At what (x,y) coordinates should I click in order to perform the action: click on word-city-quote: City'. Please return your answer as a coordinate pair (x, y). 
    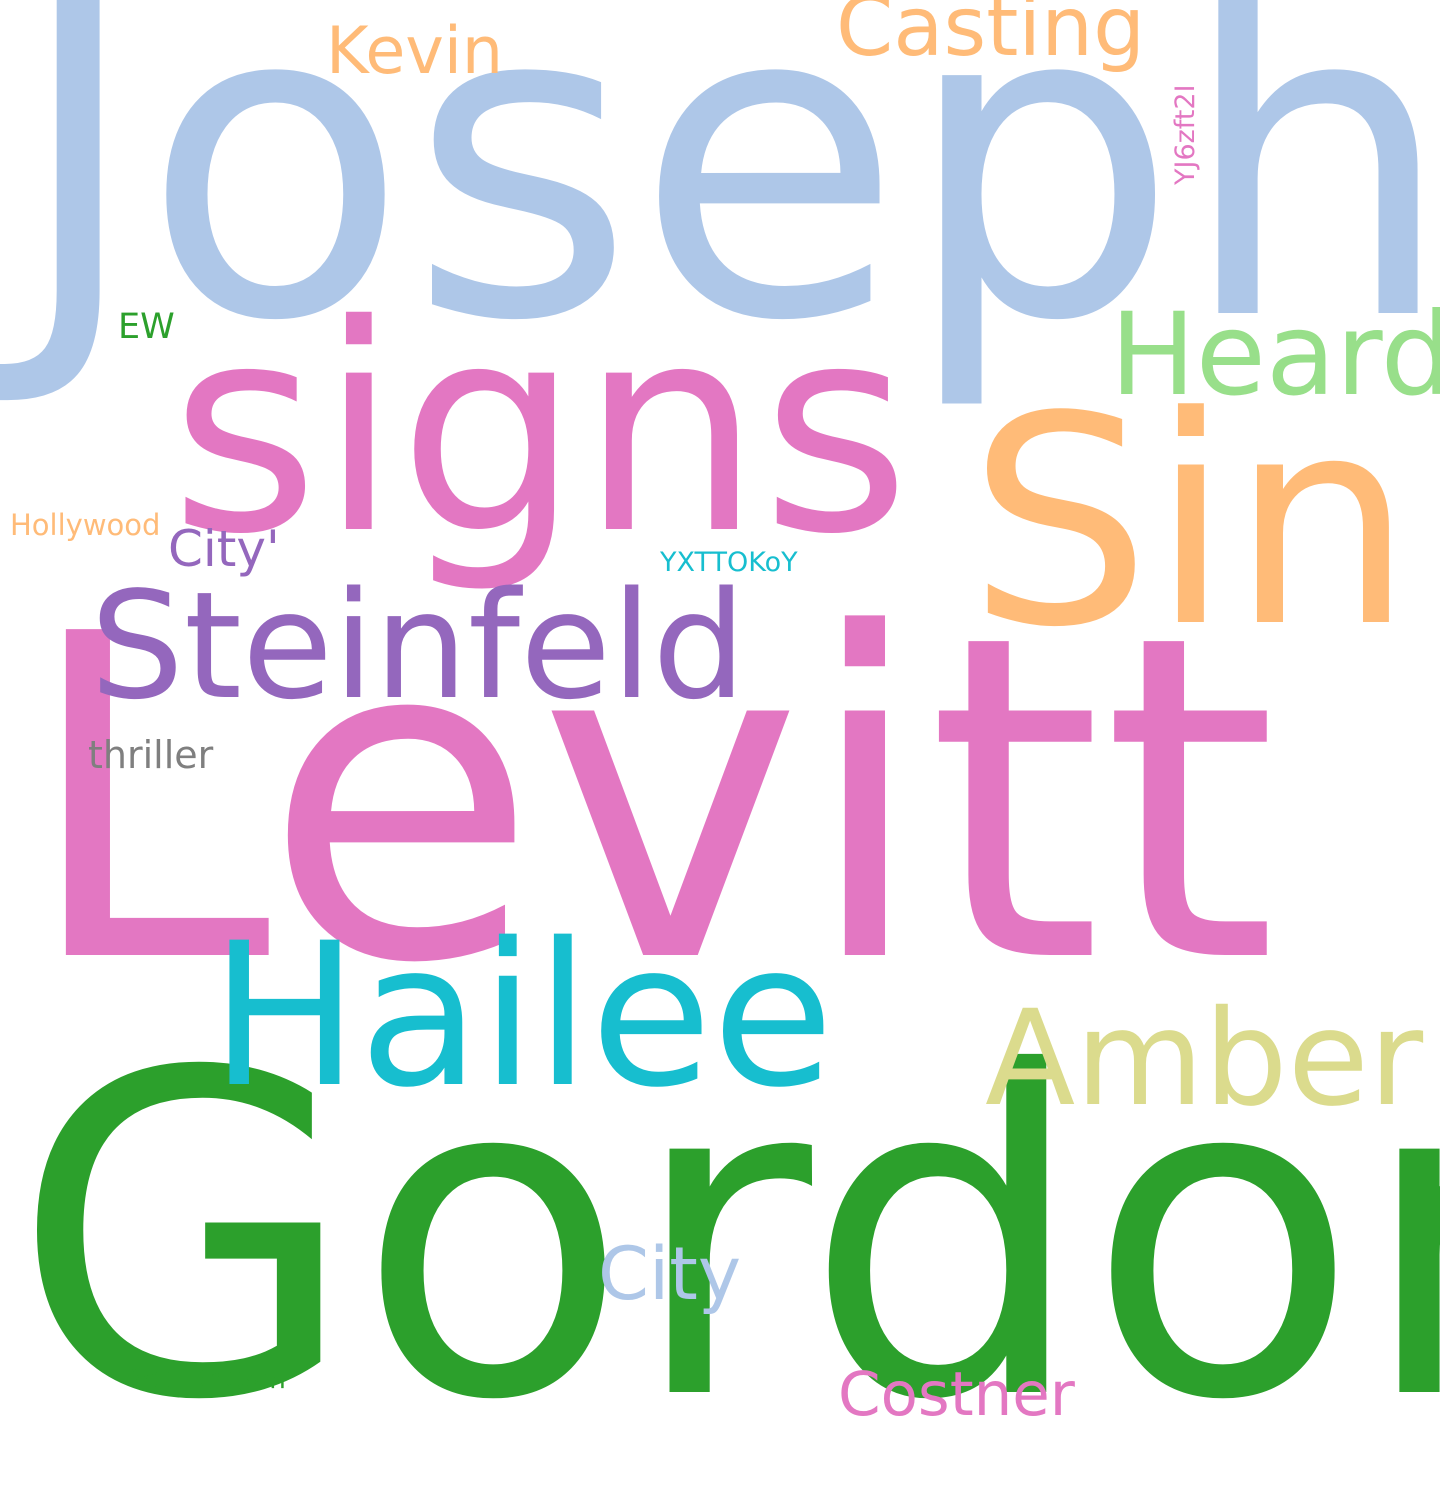
    Looking at the image, I should click on (224, 549).